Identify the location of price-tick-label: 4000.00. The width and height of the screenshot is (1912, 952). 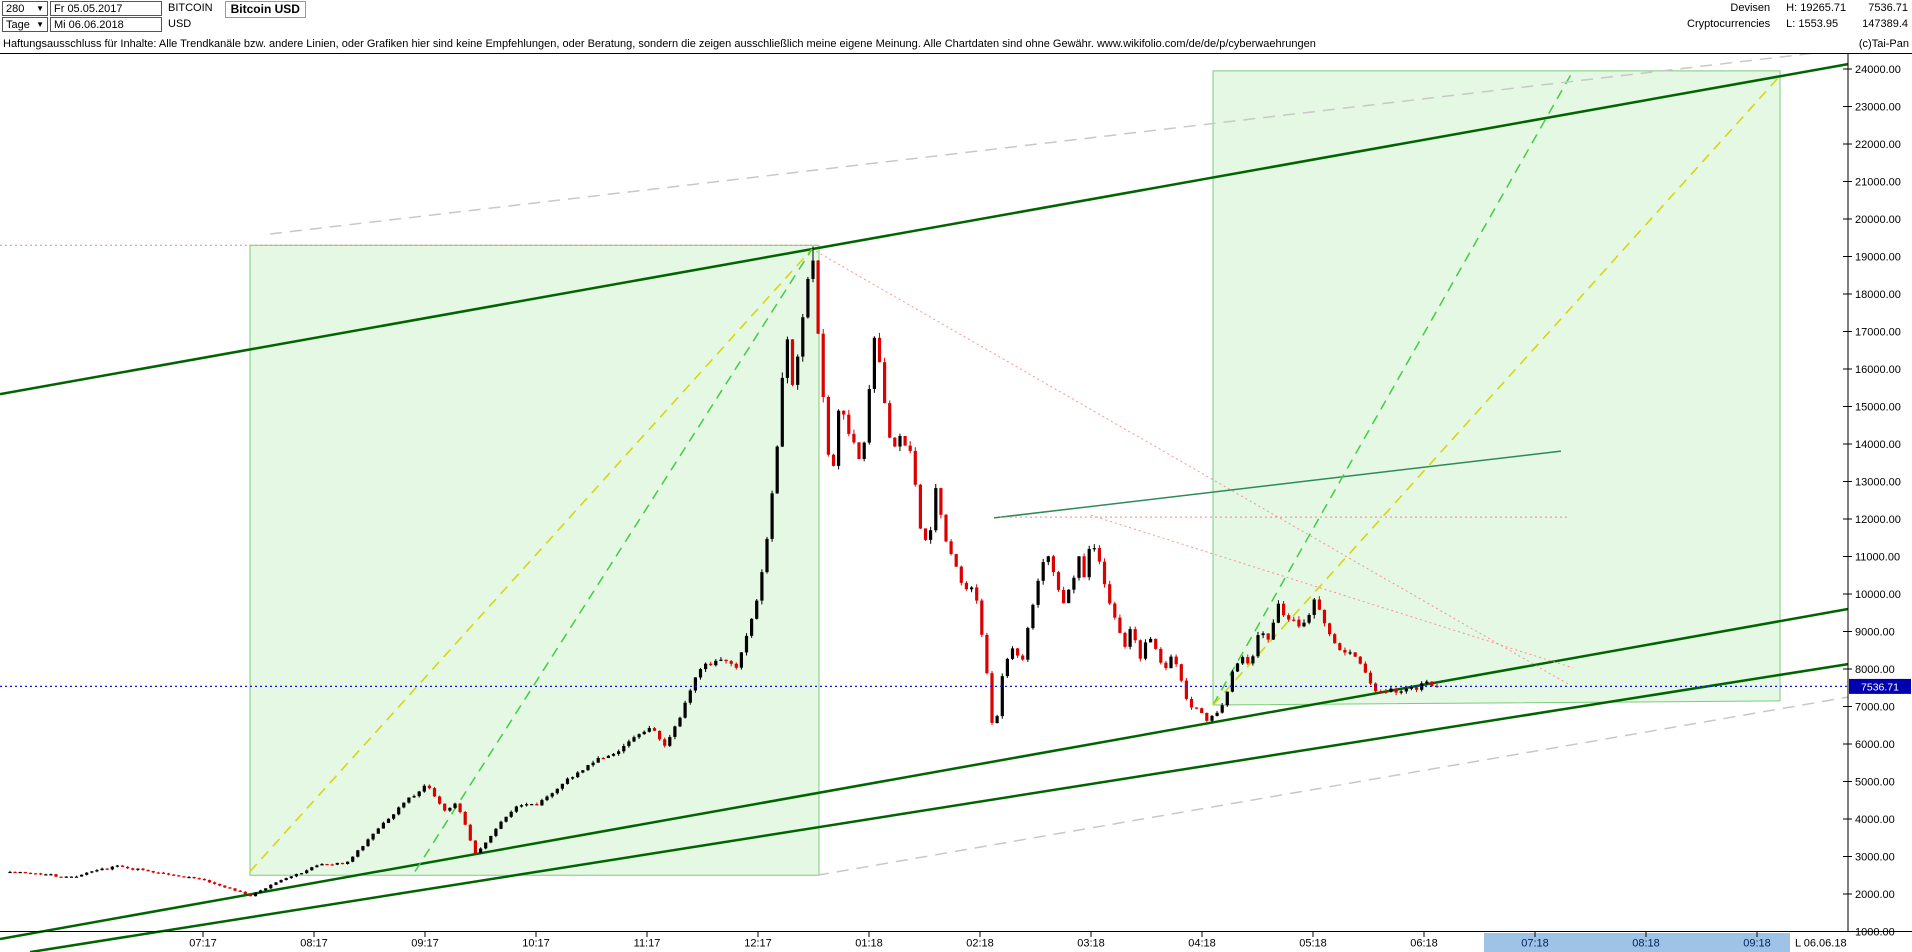
(1875, 820).